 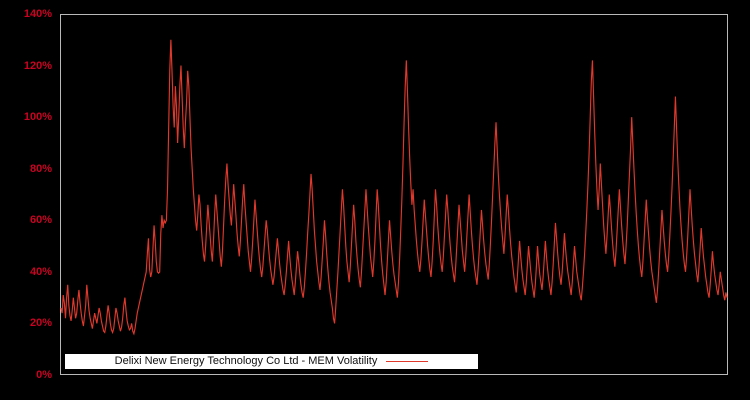 What do you see at coordinates (37, 117) in the screenshot?
I see `y-tick-label-5: 100%` at bounding box center [37, 117].